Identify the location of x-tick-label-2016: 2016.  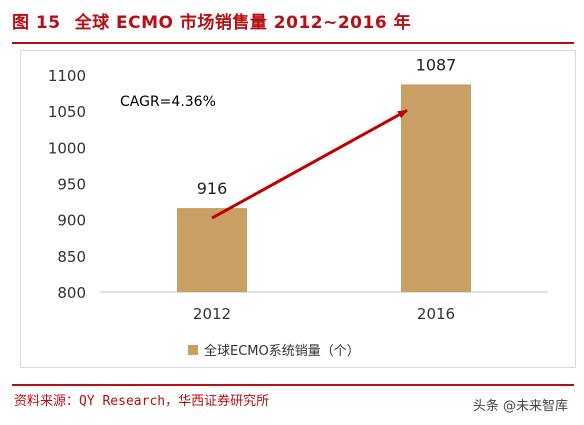
(436, 314).